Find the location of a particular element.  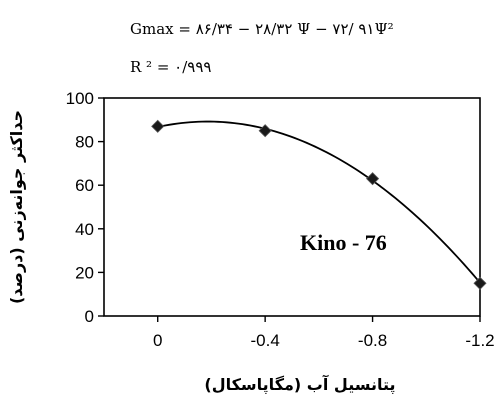

x-tick-label: -0.8 is located at coordinates (372, 340).